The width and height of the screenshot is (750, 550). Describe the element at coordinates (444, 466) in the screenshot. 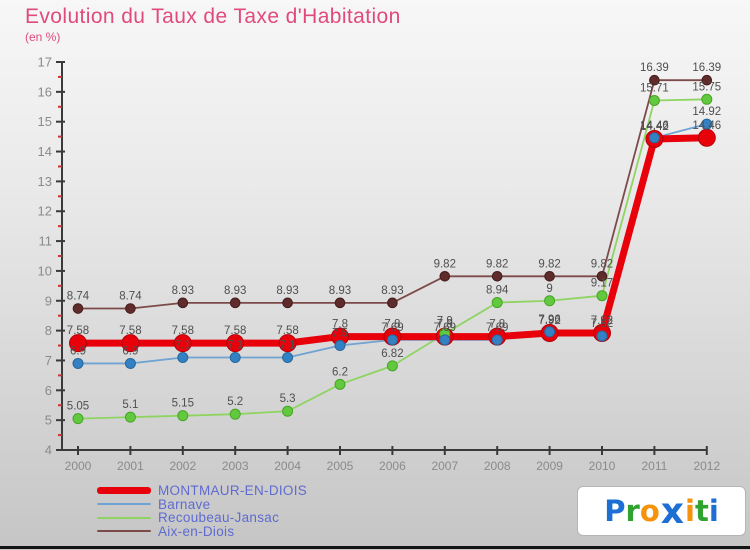

I see `x-tick-label: 2007` at that location.